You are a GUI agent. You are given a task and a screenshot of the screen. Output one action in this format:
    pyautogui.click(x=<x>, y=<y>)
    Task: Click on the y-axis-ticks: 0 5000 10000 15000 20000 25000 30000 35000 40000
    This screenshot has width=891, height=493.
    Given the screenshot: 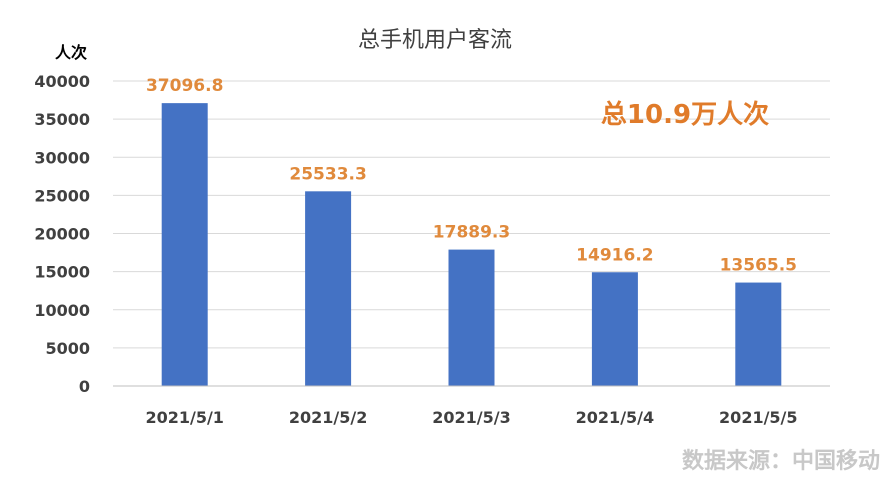 What is the action you would take?
    pyautogui.click(x=62, y=234)
    